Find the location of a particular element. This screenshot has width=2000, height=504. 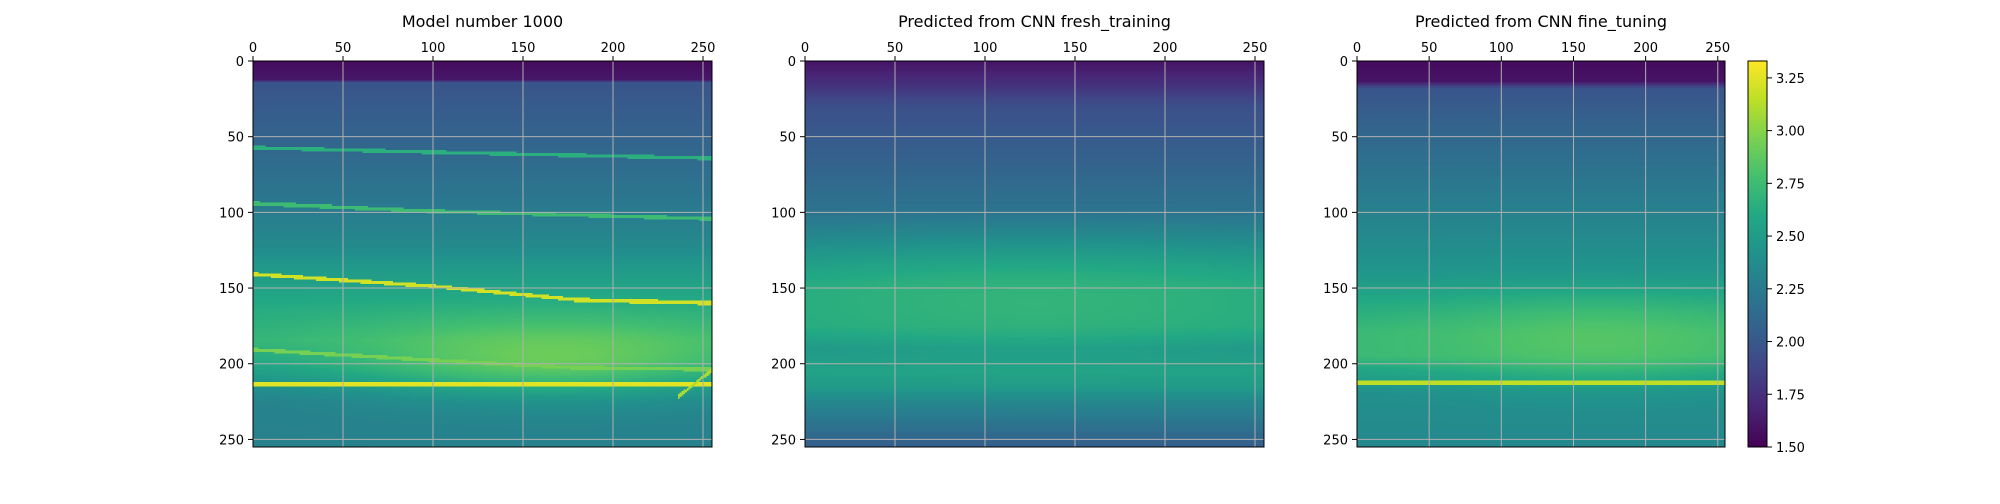

colorbar-tick-label: 1.75 is located at coordinates (1790, 395).